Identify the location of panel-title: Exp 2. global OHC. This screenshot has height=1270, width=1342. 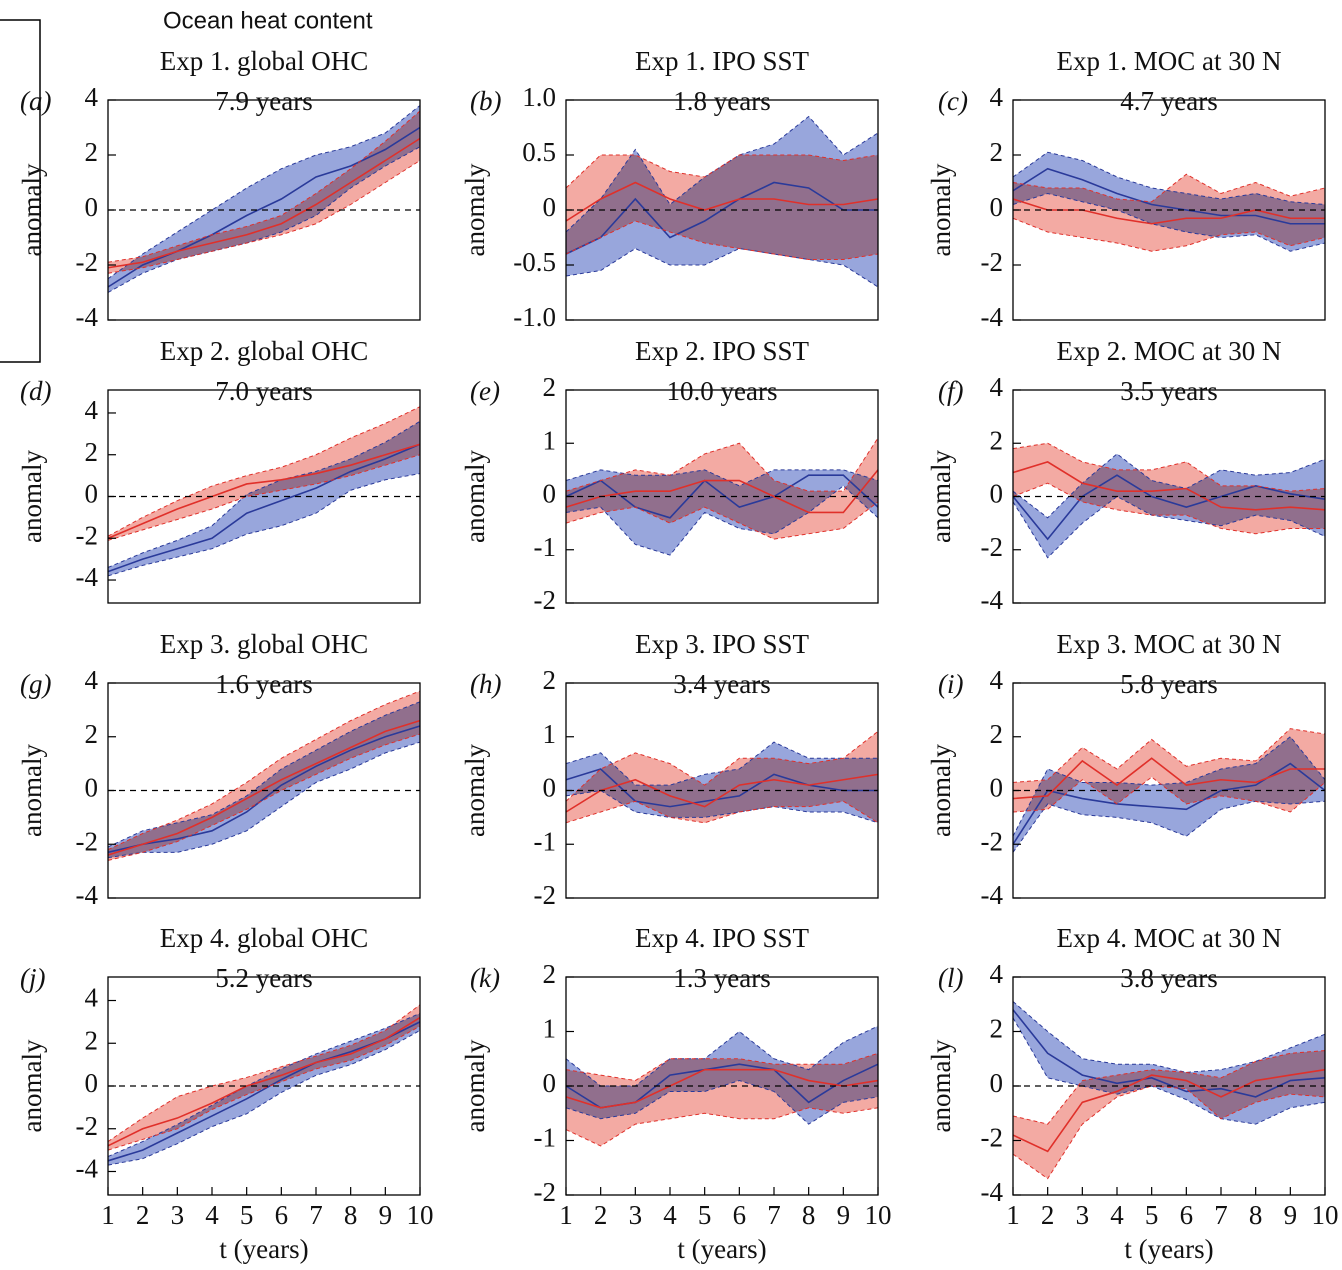
(264, 351).